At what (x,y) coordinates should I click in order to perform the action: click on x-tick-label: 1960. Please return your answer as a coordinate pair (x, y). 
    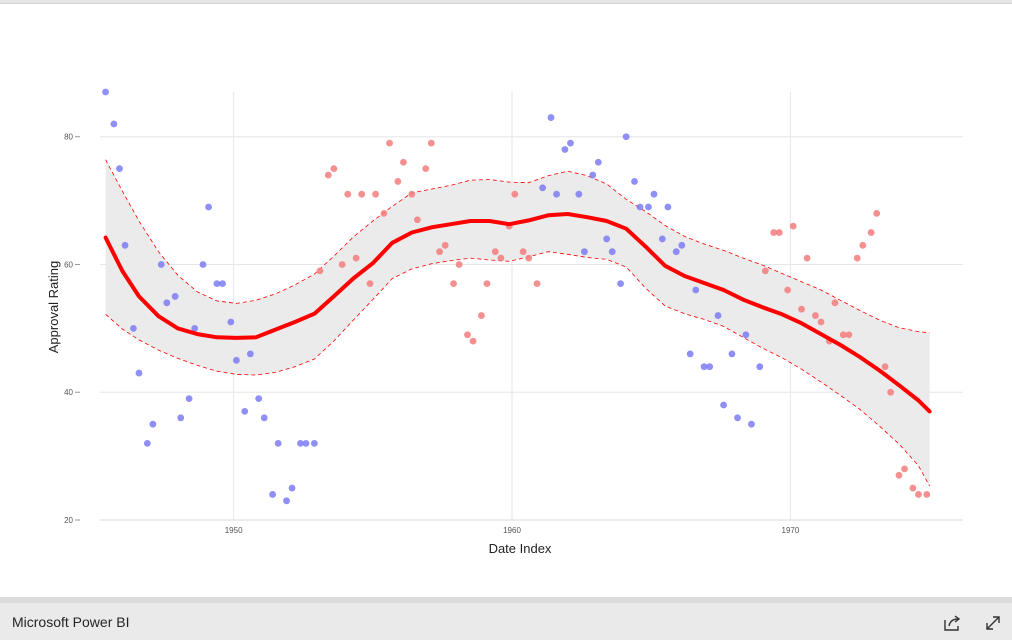
    Looking at the image, I should click on (512, 530).